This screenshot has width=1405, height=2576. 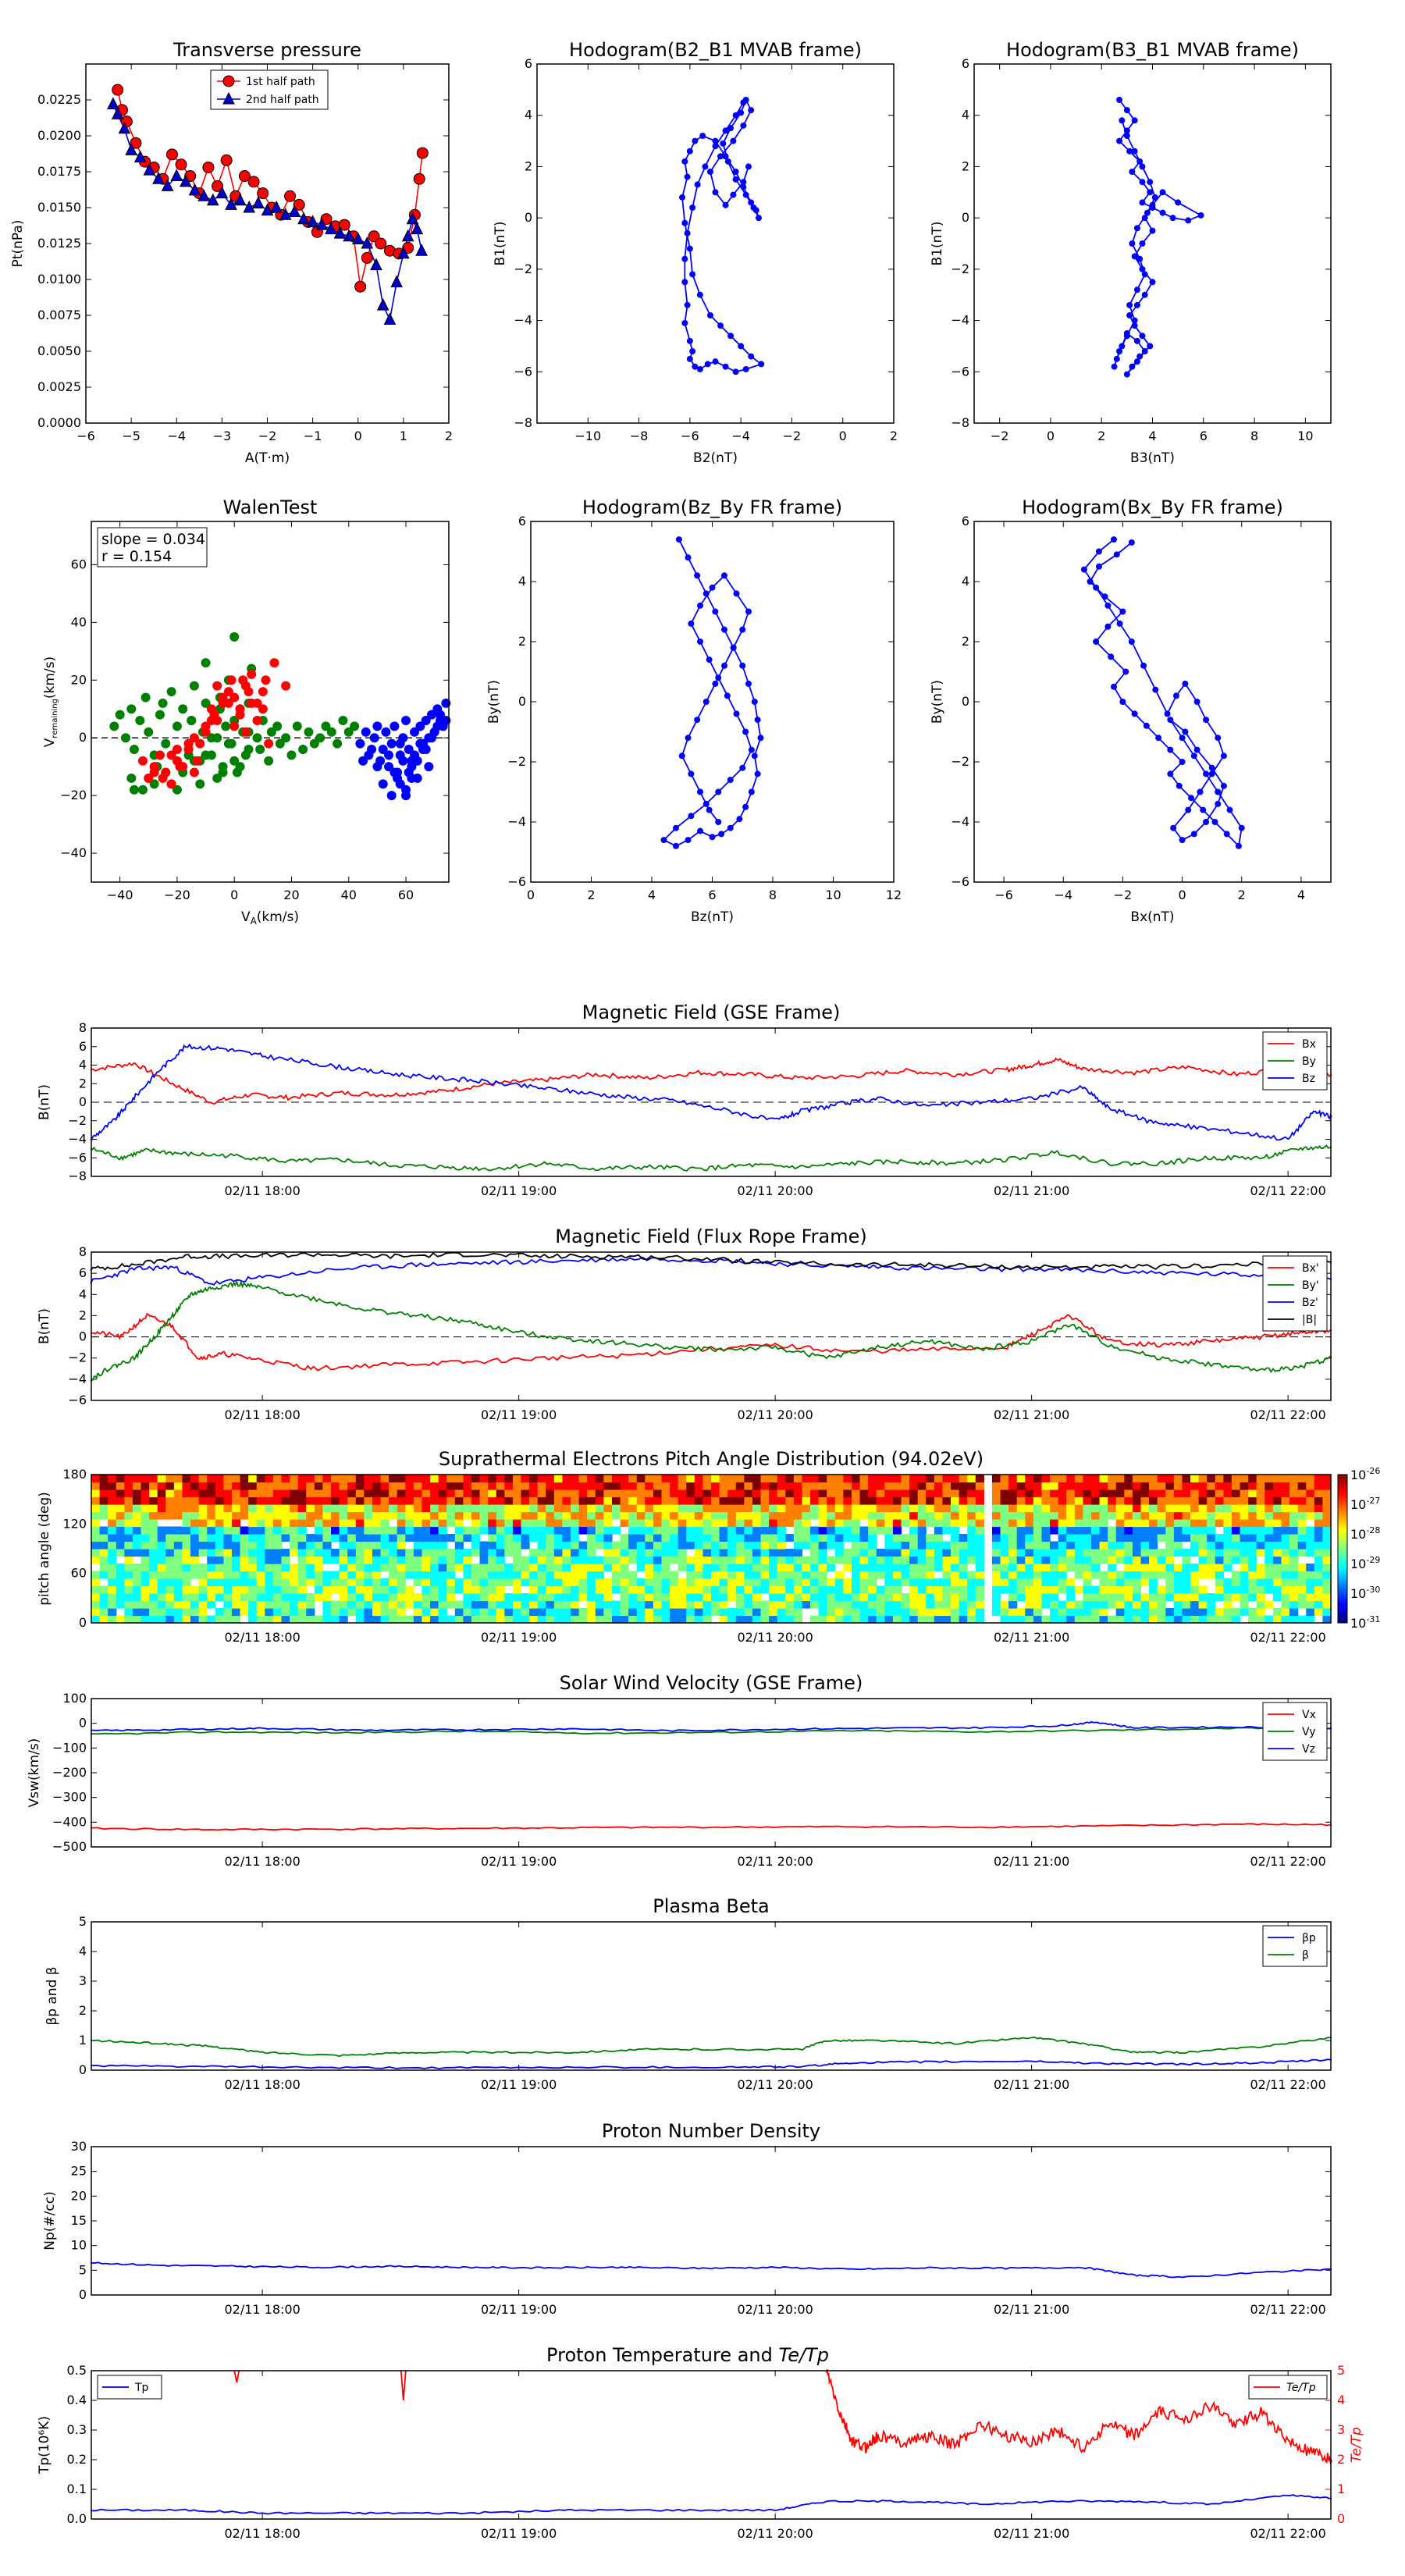 What do you see at coordinates (136, 143) in the screenshot?
I see `point-1st-half` at bounding box center [136, 143].